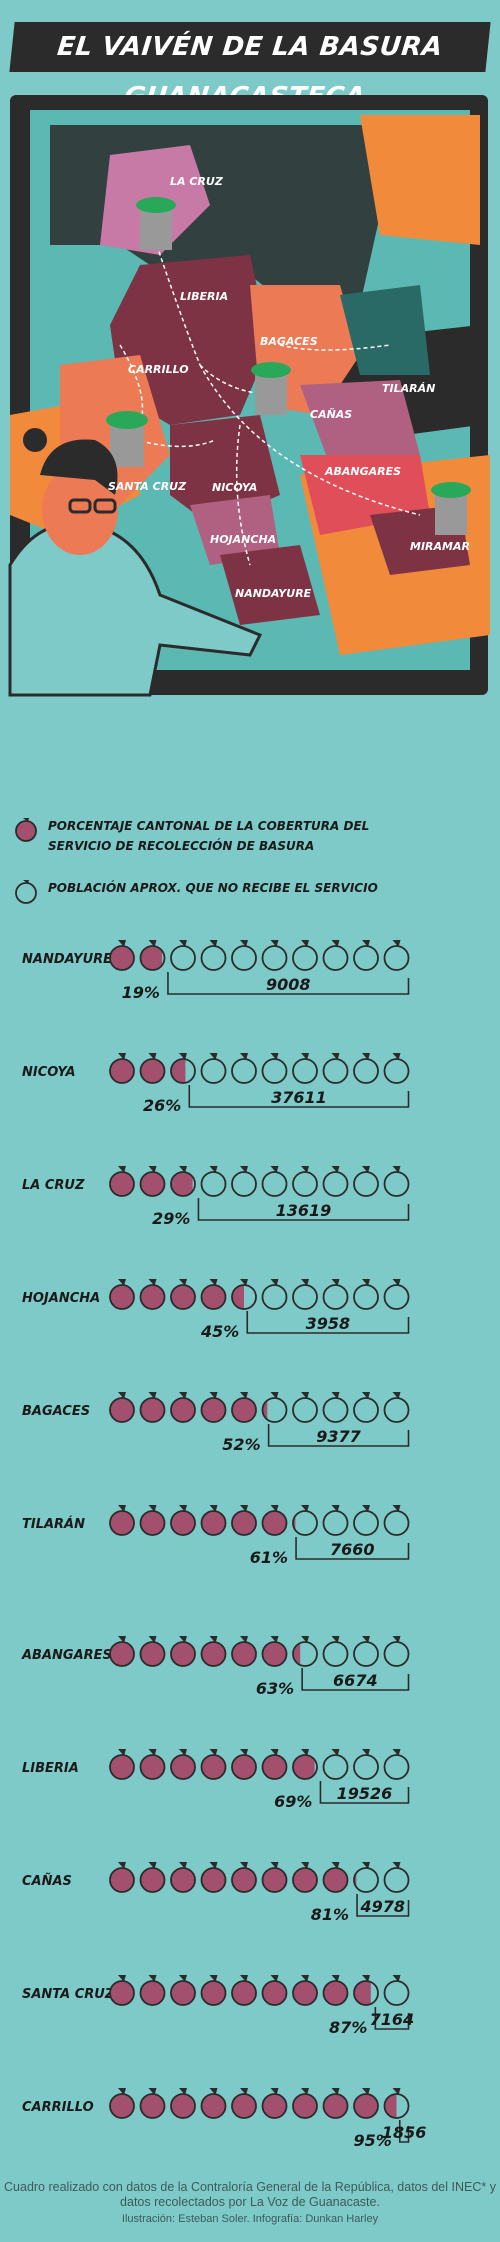 This screenshot has height=2242, width=500. I want to click on chart-row: CAÑAS 81% 4978, so click(216, 1893).